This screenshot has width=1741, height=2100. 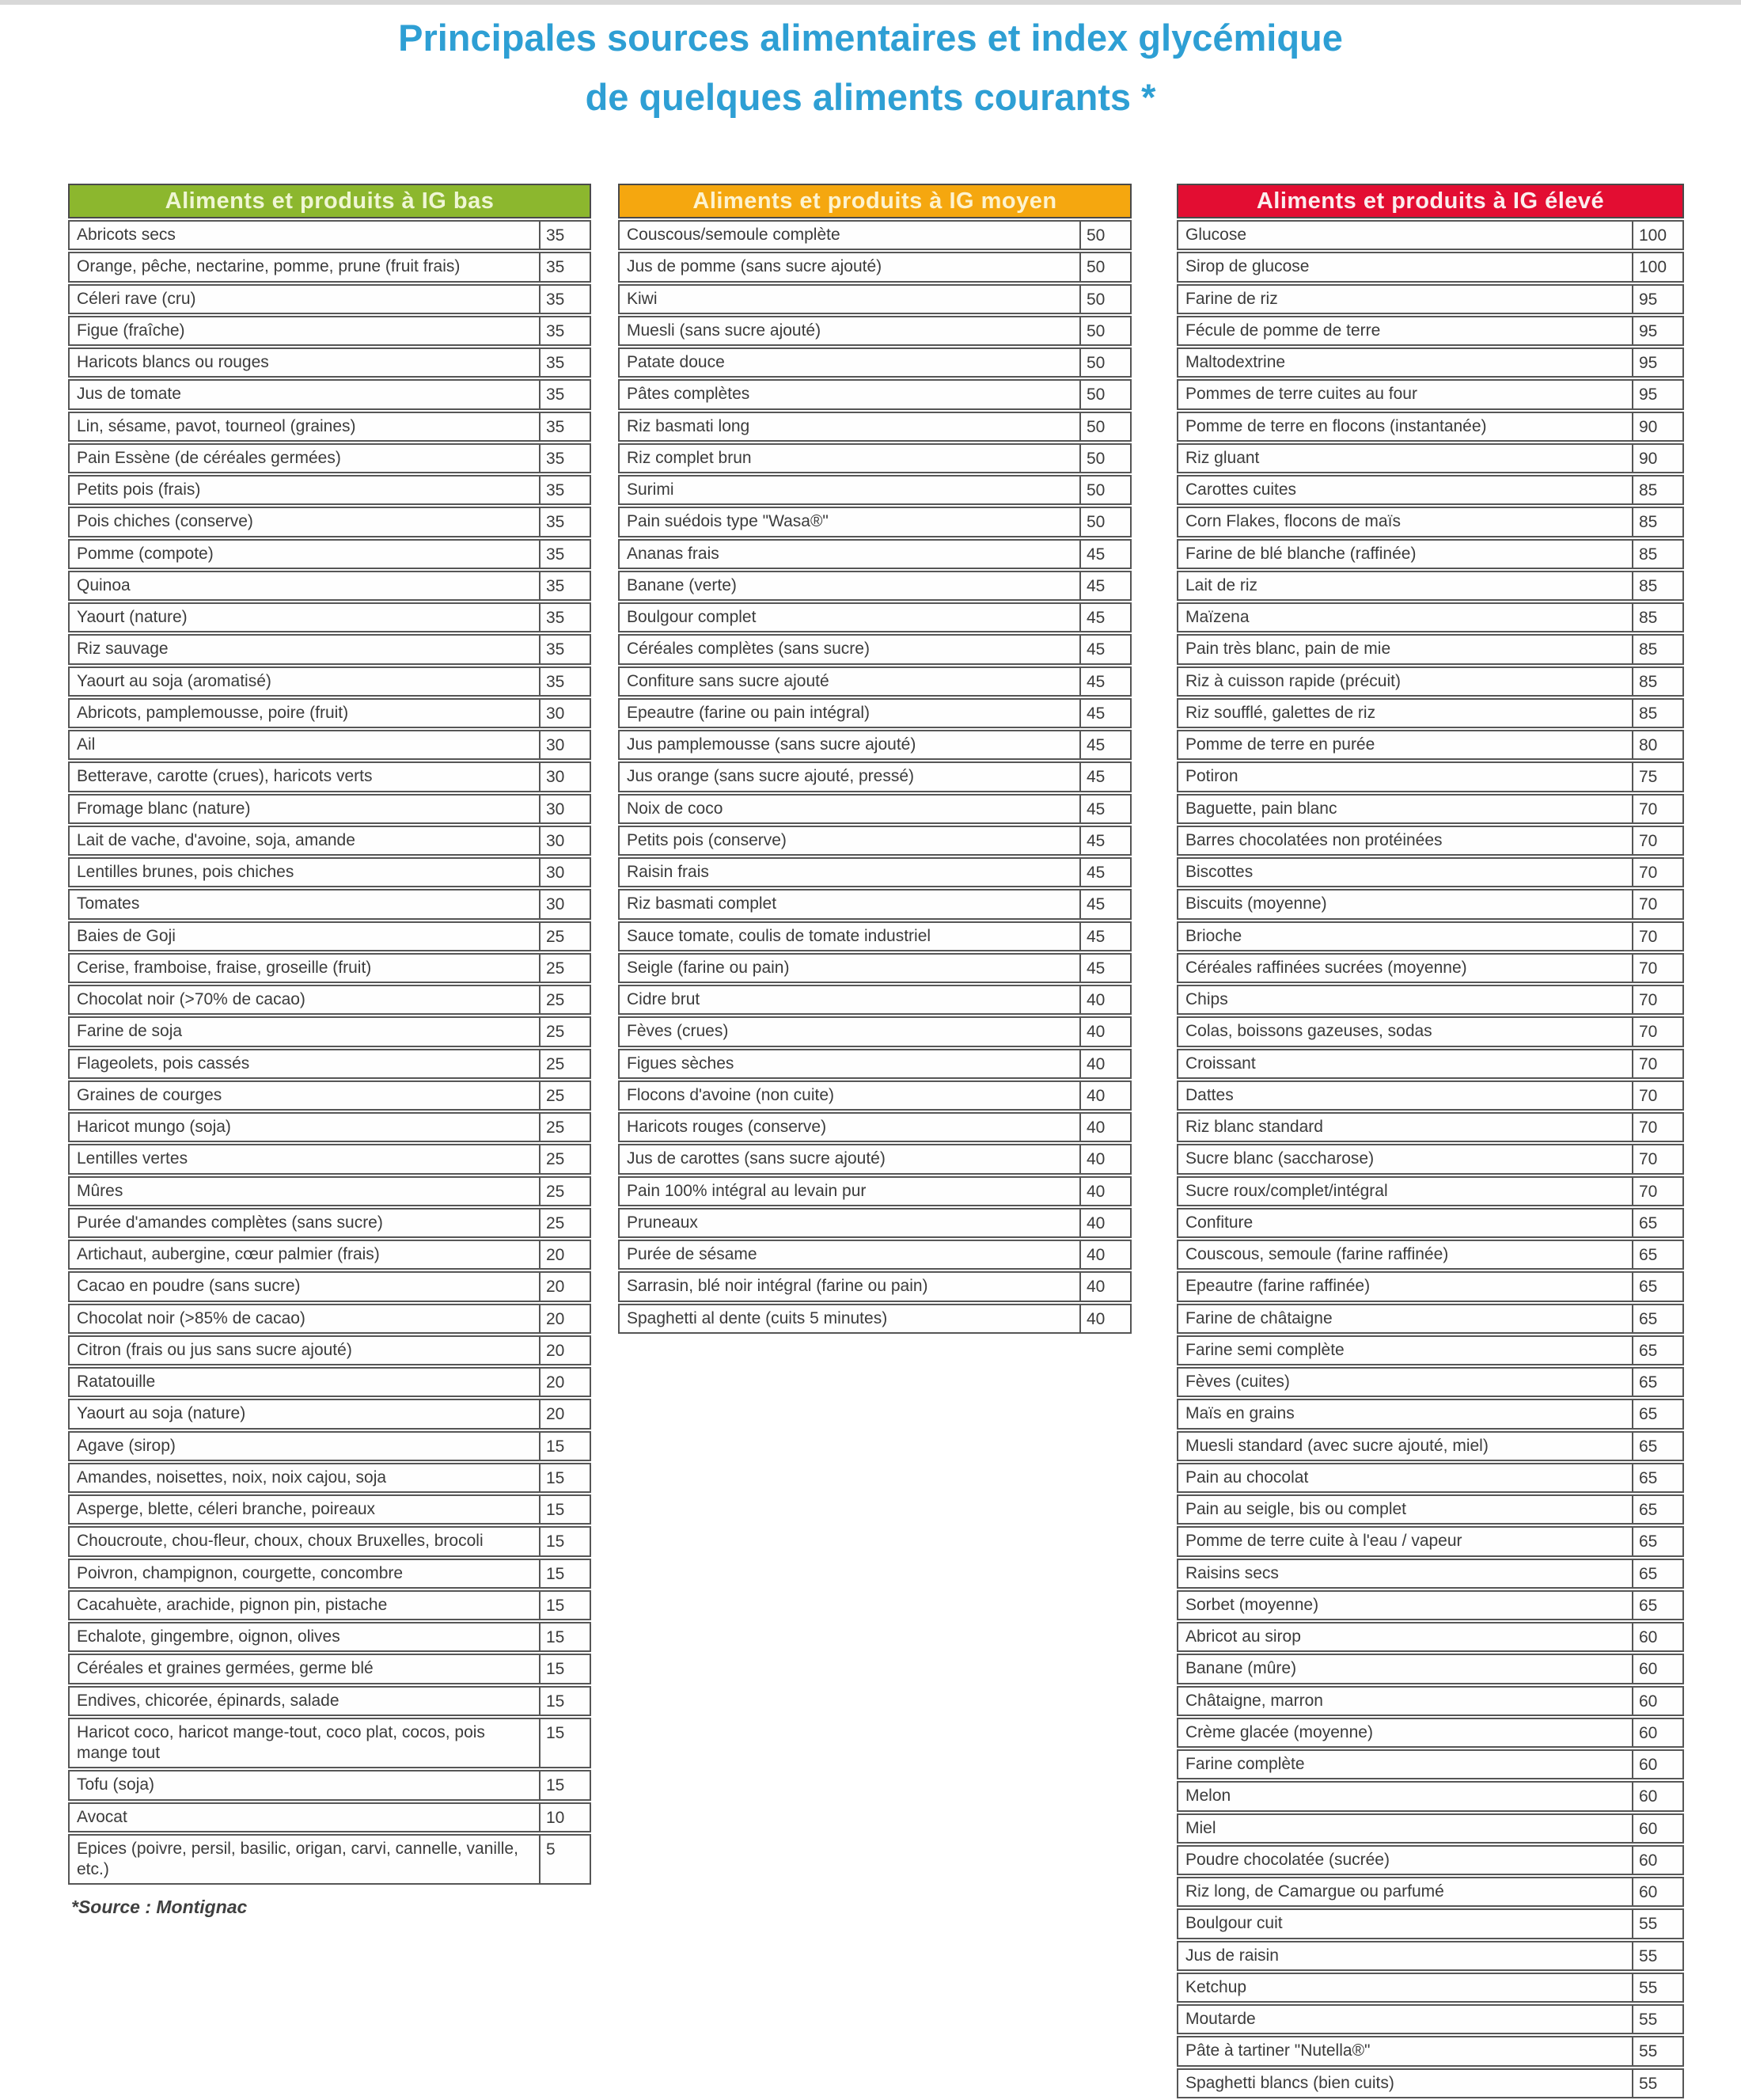 I want to click on table-row: Pomme de terre cuite à l'eau / vapeur 65, so click(x=1430, y=1541).